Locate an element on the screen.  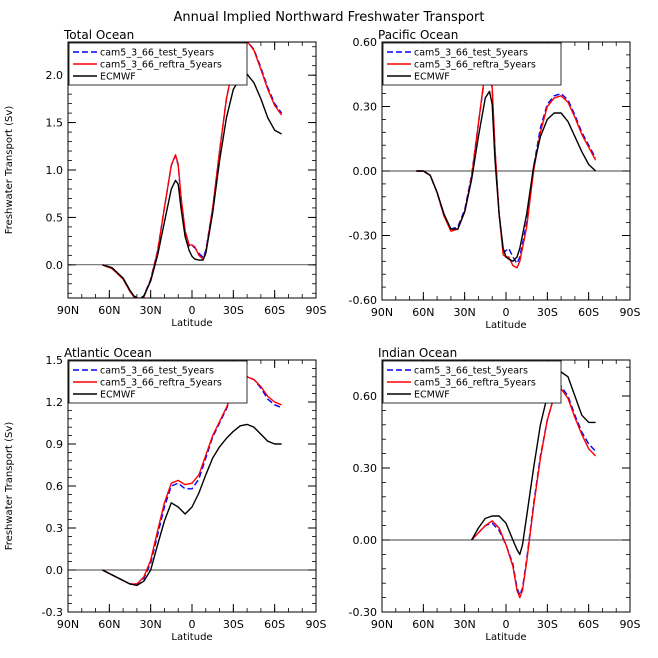
y-tick-label: 0.6 is located at coordinates (55, 486).